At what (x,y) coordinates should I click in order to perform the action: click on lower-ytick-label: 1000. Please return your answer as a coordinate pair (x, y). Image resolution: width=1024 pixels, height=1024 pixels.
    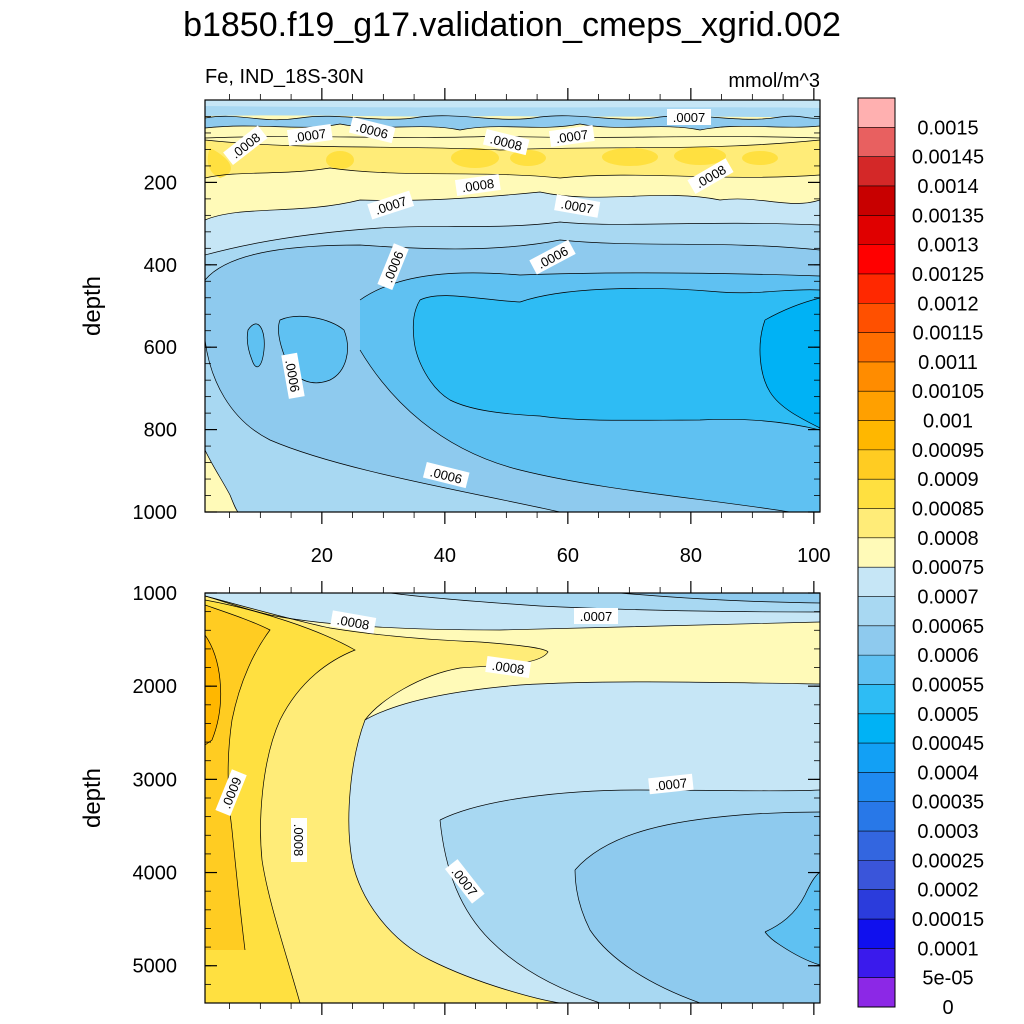
    Looking at the image, I should click on (155, 594).